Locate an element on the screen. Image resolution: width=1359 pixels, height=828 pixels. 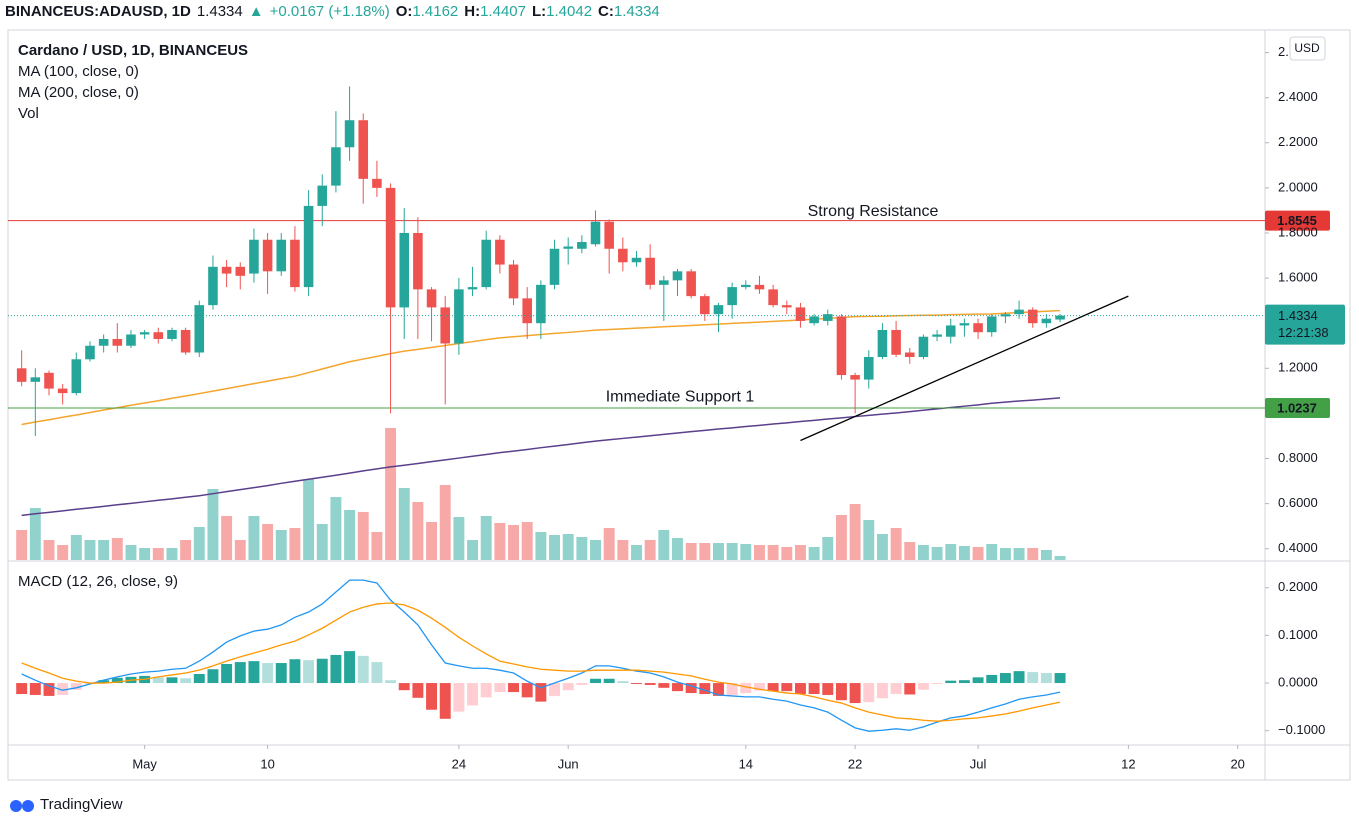
level-label: Strong Resistance is located at coordinates (873, 211).